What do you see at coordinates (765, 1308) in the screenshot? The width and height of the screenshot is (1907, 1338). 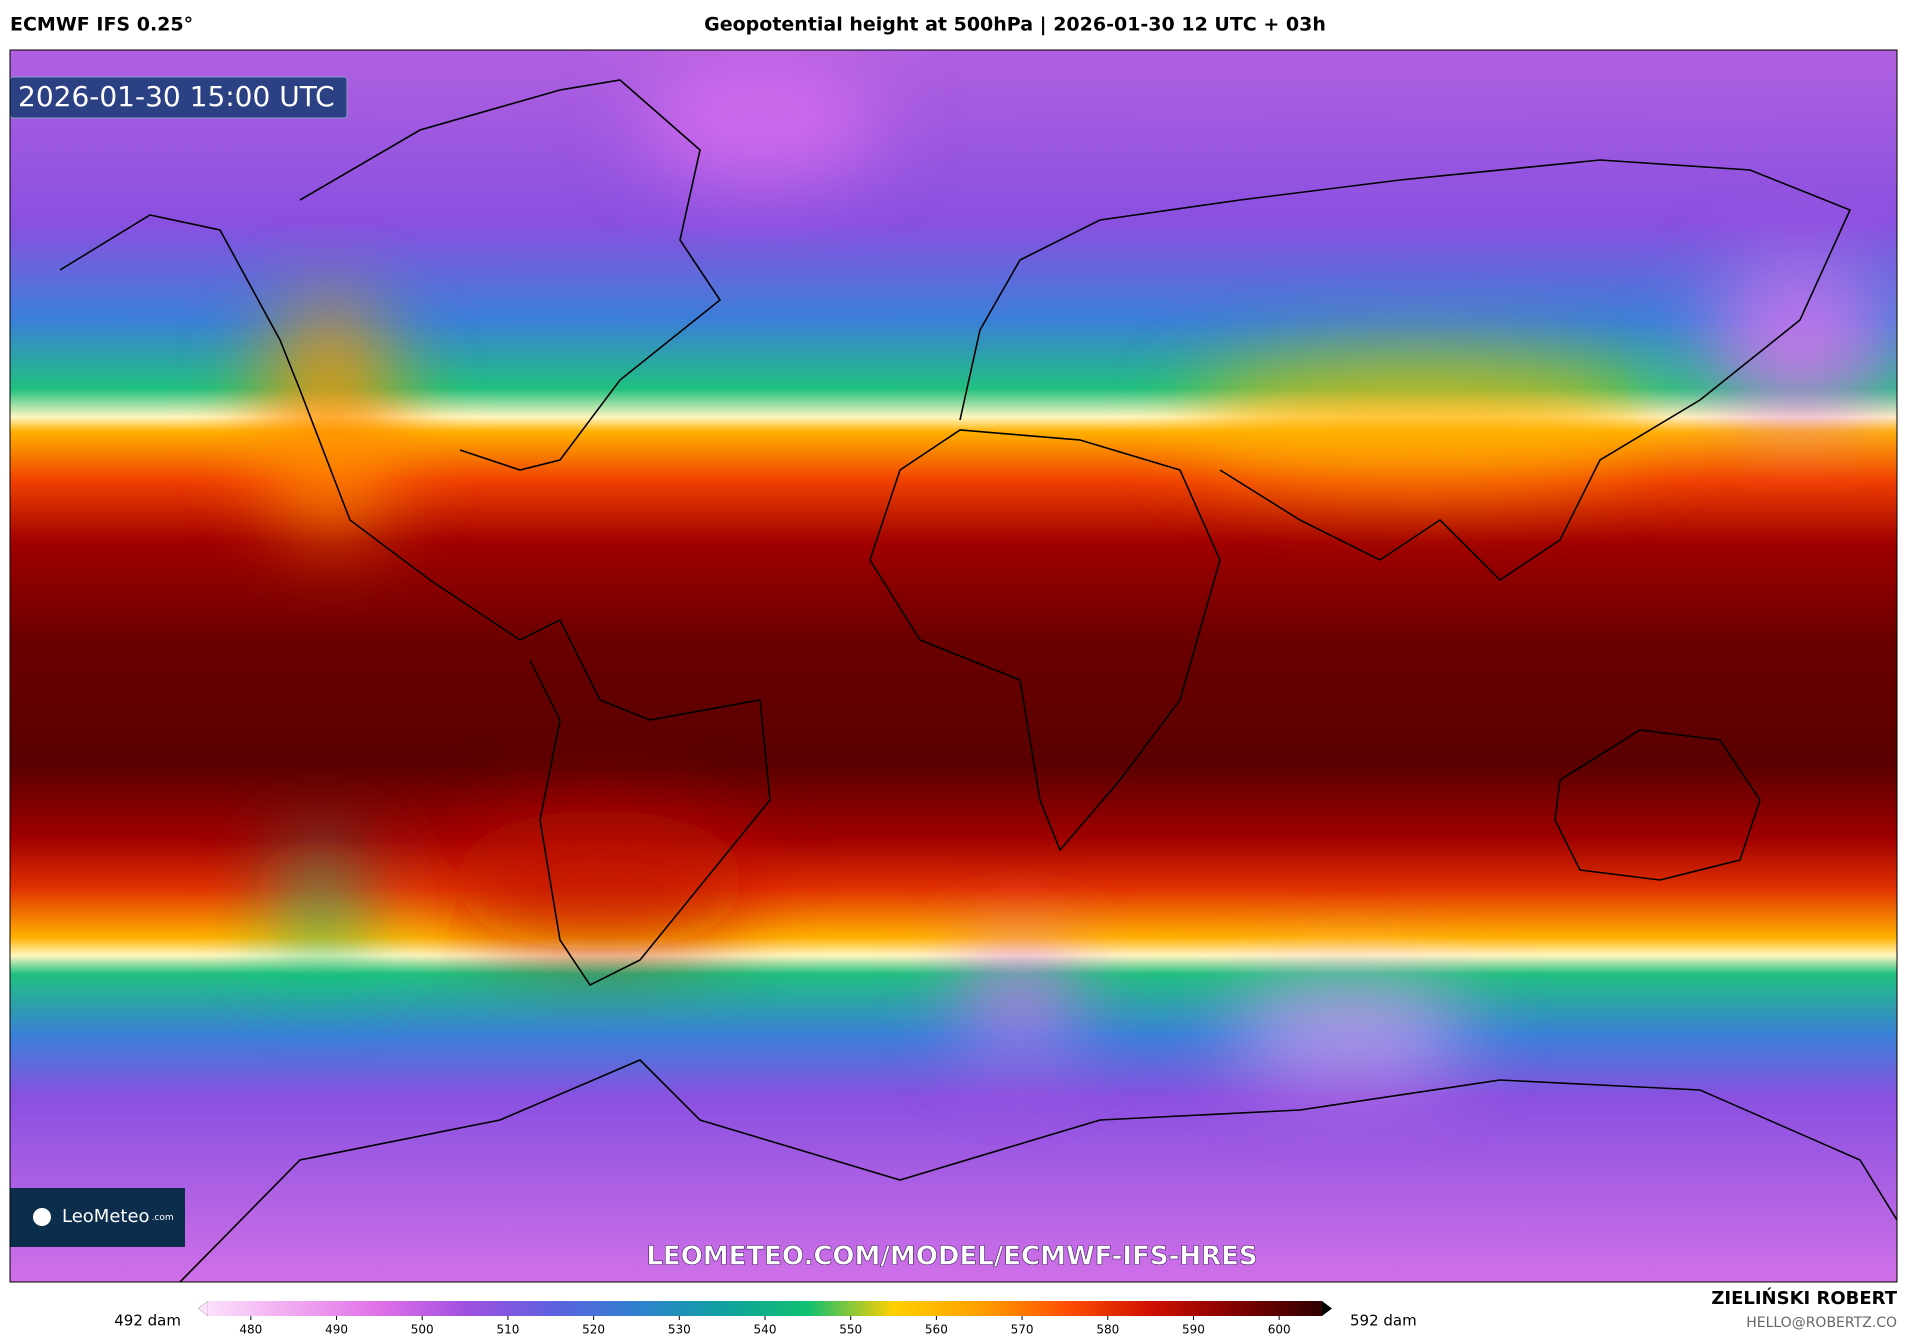 I see `colorbar` at bounding box center [765, 1308].